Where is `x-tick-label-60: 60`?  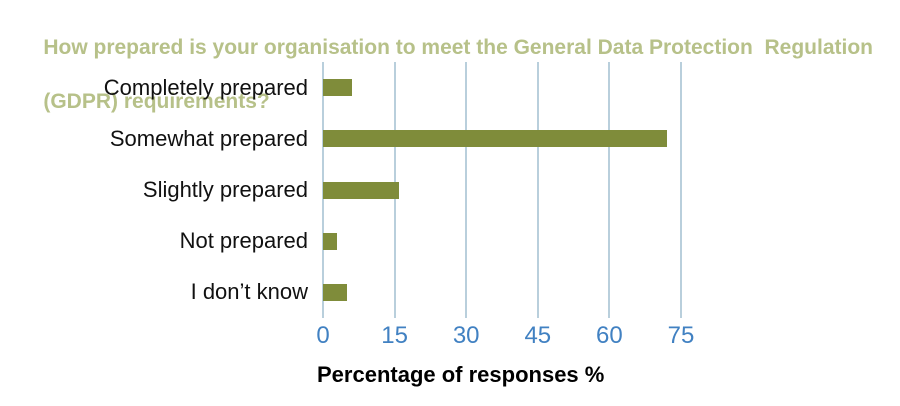
x-tick-label-60: 60 is located at coordinates (609, 335).